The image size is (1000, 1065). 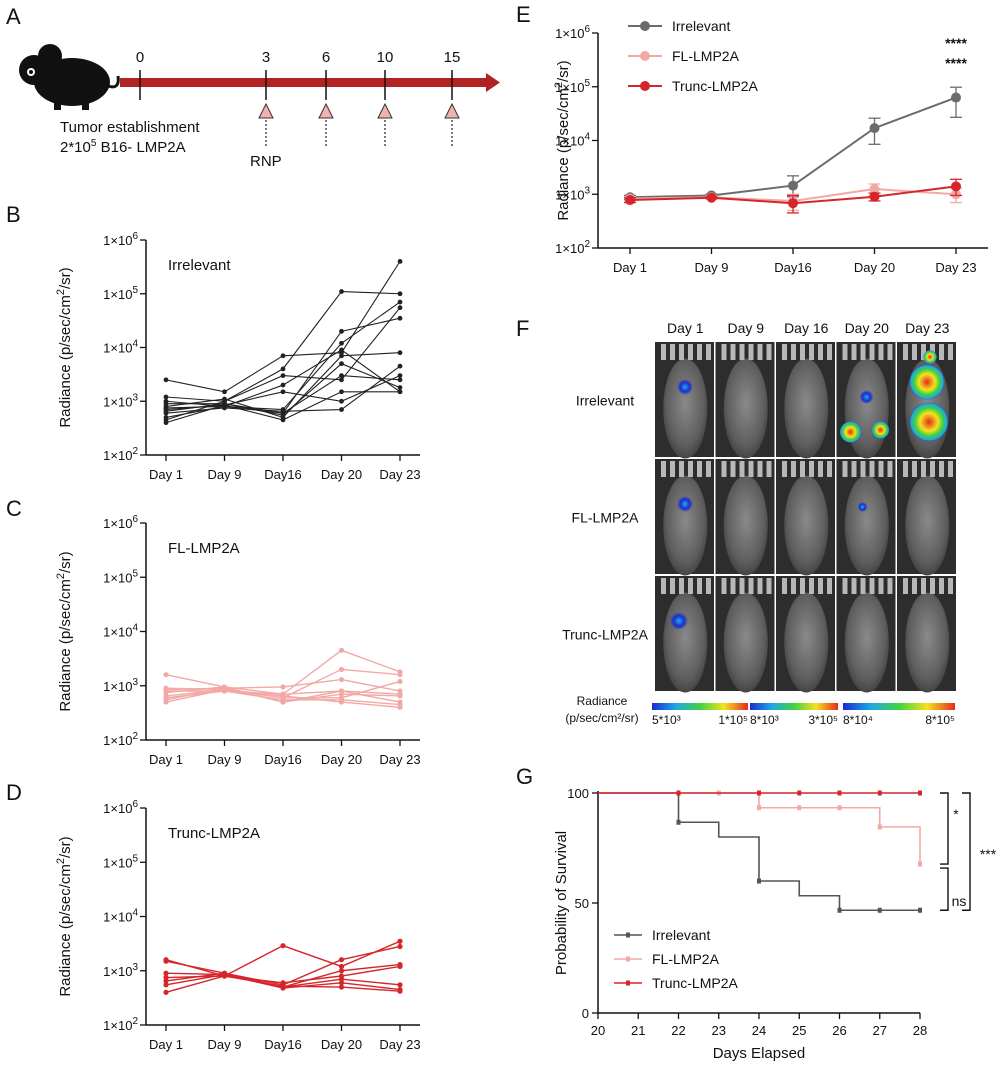 What do you see at coordinates (799, 1030) in the screenshot?
I see `x-tick-label: 25` at bounding box center [799, 1030].